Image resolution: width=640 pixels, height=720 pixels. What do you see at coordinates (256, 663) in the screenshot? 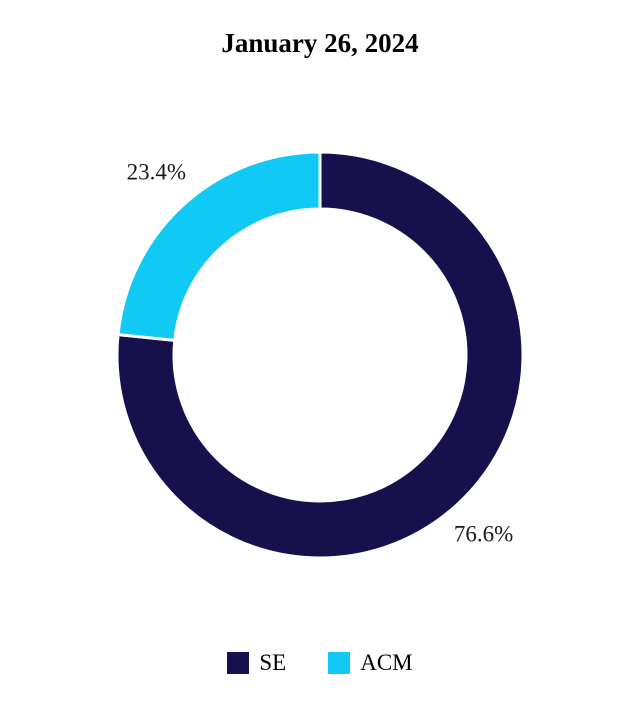
I see `legend-item-se: SE` at bounding box center [256, 663].